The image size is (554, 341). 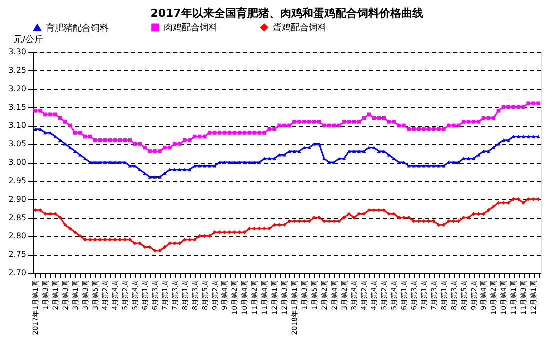 What do you see at coordinates (17, 255) in the screenshot?
I see `y-tick-label: 2.75` at bounding box center [17, 255].